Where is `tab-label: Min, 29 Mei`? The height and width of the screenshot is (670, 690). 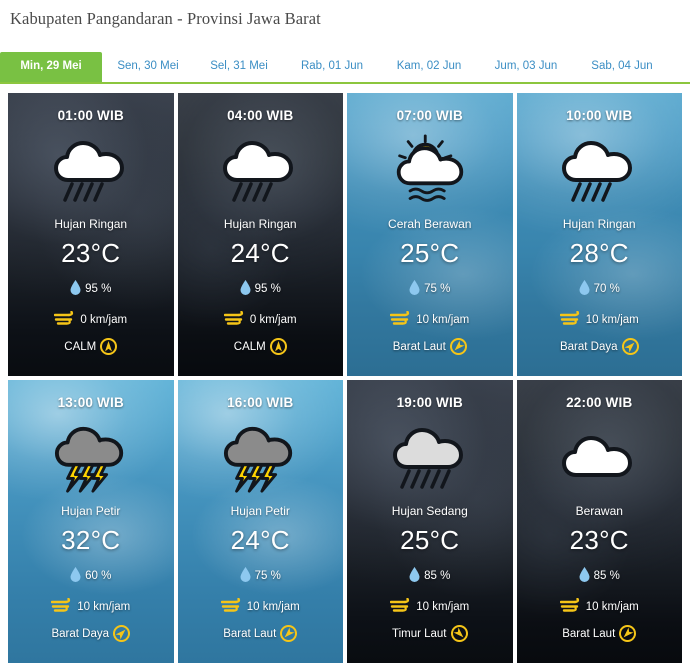
tab-label: Min, 29 Mei is located at coordinates (51, 66).